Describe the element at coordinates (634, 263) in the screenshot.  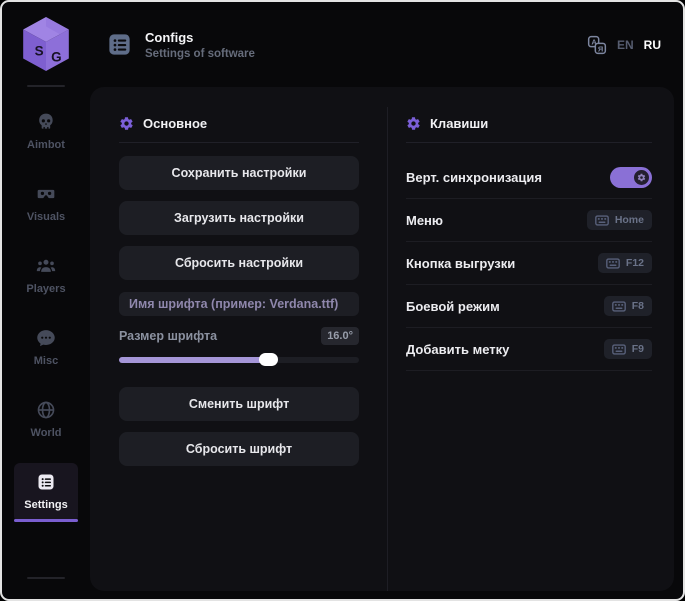
I see `keybind-value: F12` at that location.